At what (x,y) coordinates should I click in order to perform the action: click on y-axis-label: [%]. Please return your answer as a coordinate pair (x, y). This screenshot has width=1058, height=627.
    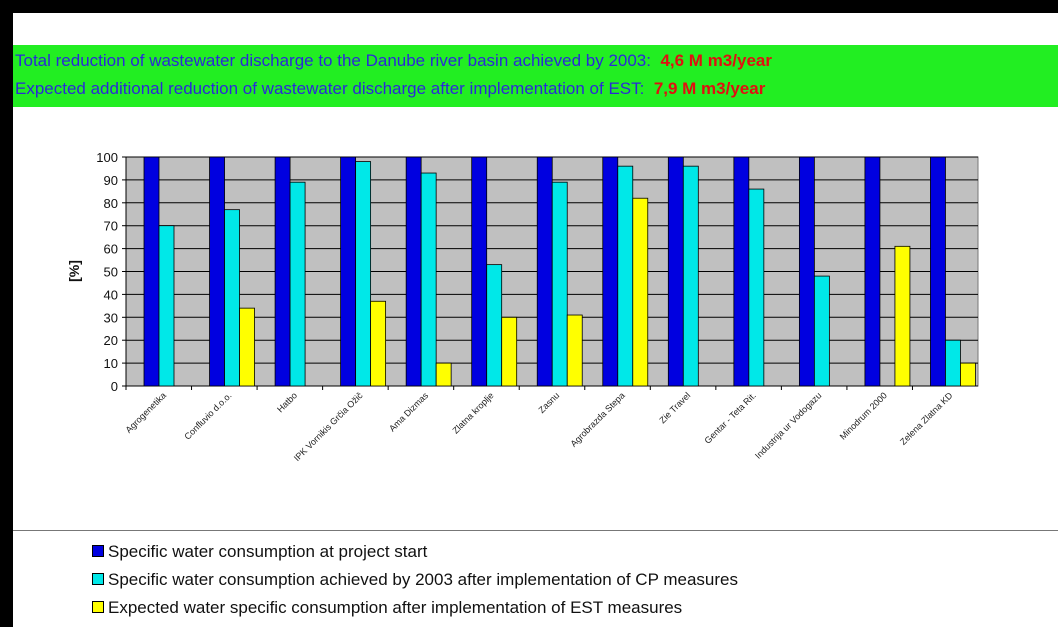
    Looking at the image, I should click on (74, 271).